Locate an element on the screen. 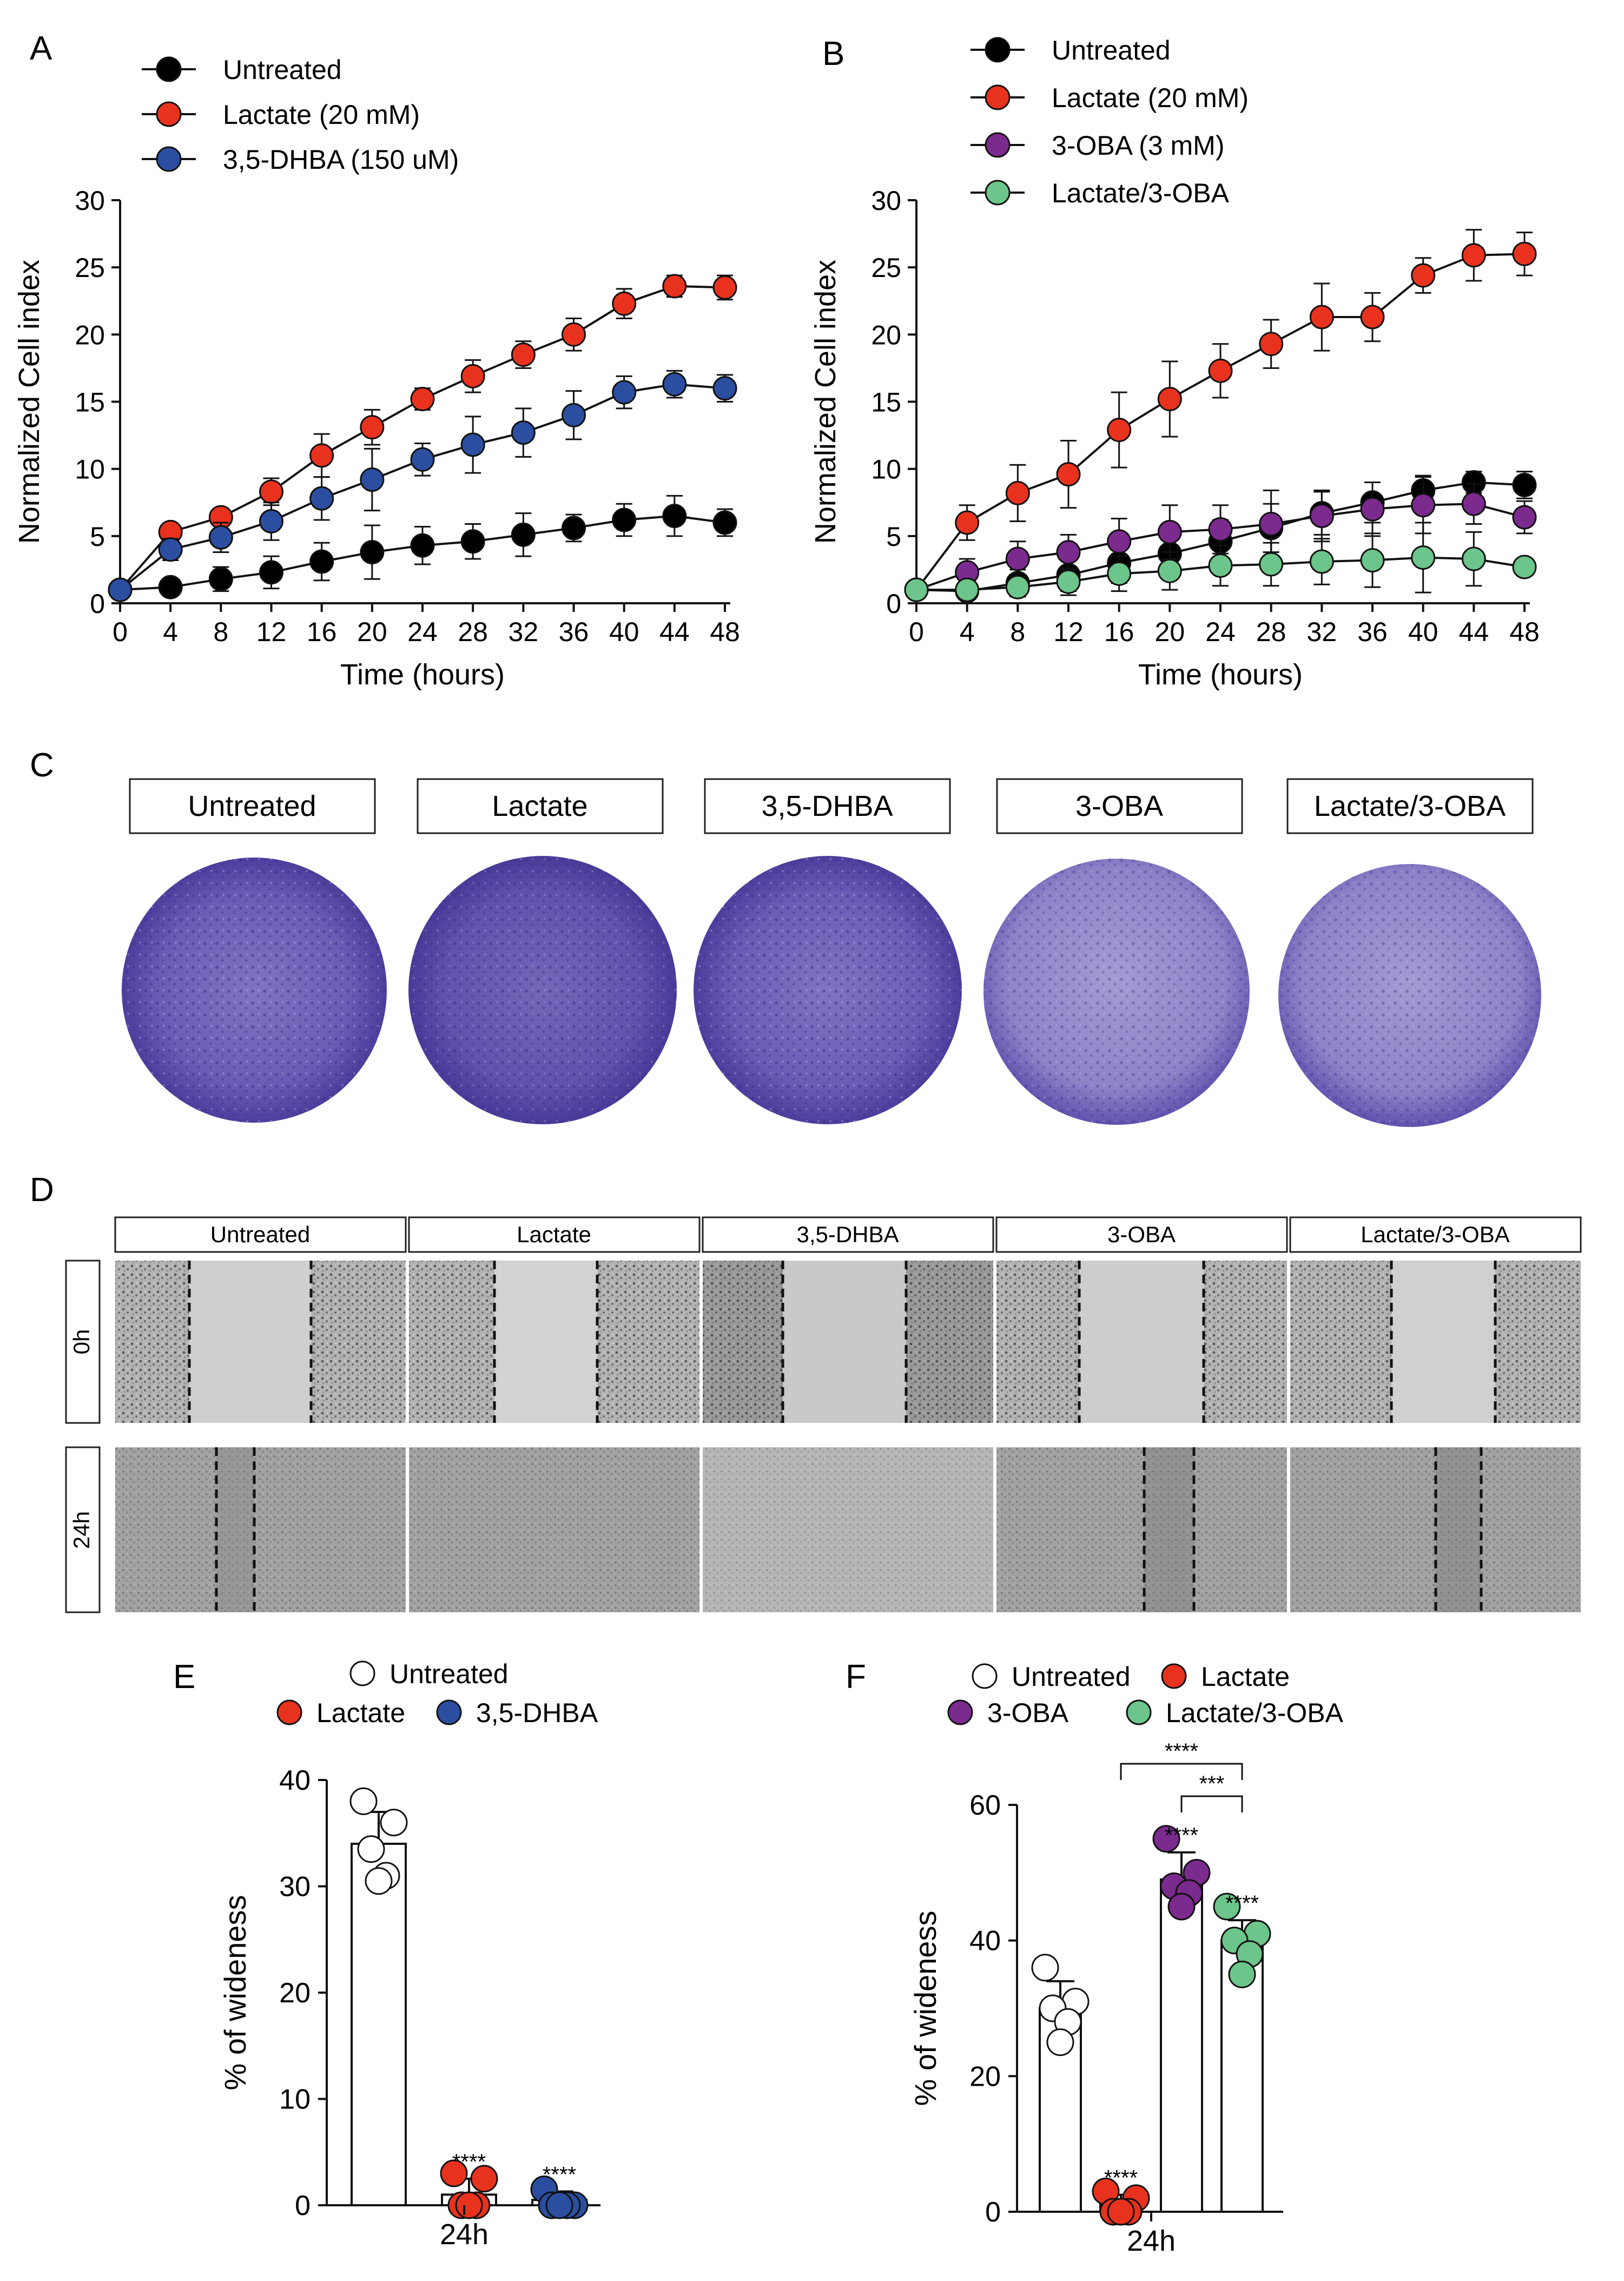 Image resolution: width=1624 pixels, height=2281 pixels. x-tick-label: 20 is located at coordinates (1170, 632).